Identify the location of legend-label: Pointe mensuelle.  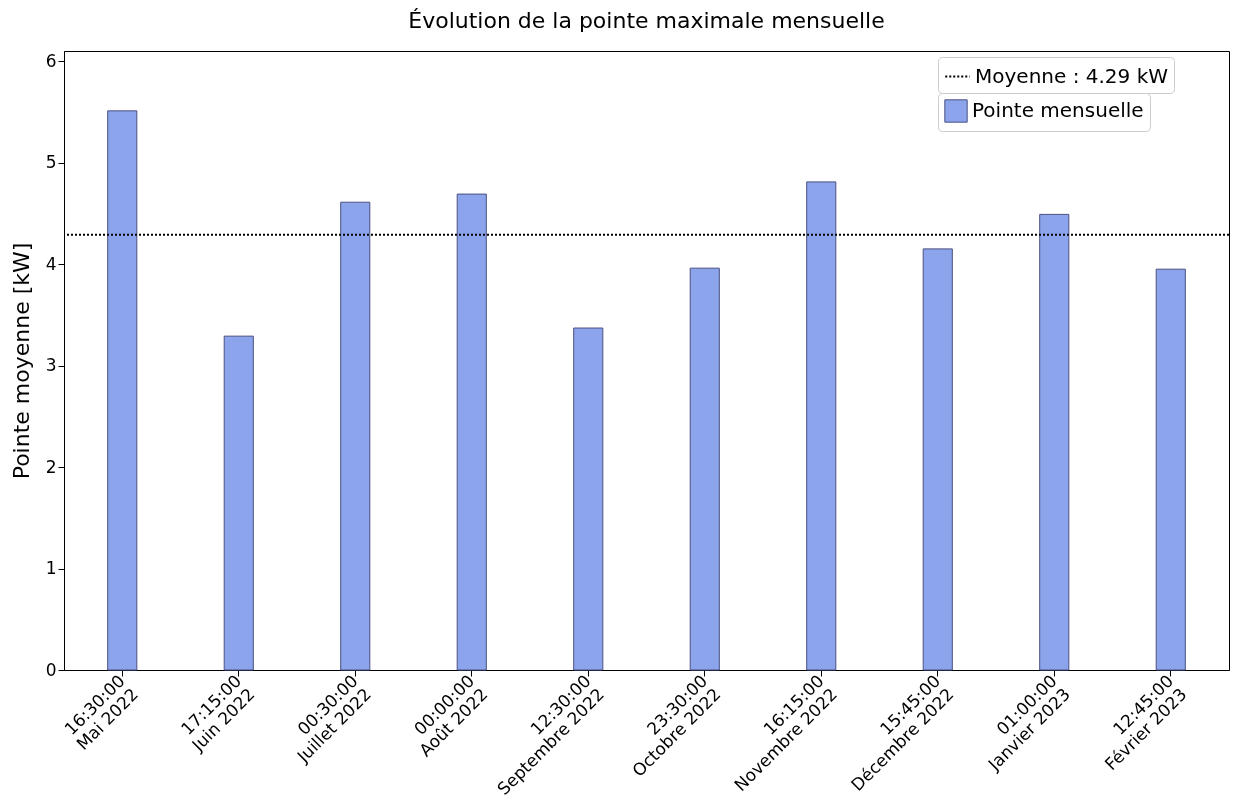
(1058, 110).